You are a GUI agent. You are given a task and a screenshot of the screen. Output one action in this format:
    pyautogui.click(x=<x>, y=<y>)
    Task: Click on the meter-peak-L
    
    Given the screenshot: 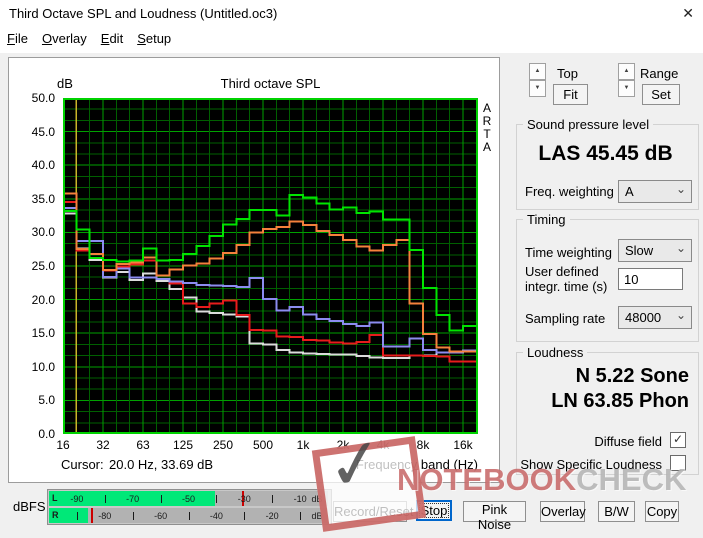 What is the action you would take?
    pyautogui.click(x=242, y=498)
    